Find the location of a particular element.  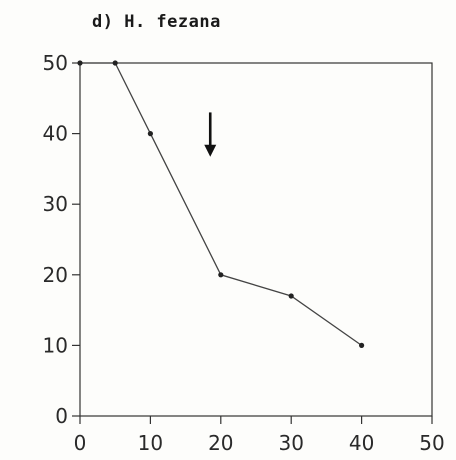

x-tick-label-40: 40 is located at coordinates (361, 443).